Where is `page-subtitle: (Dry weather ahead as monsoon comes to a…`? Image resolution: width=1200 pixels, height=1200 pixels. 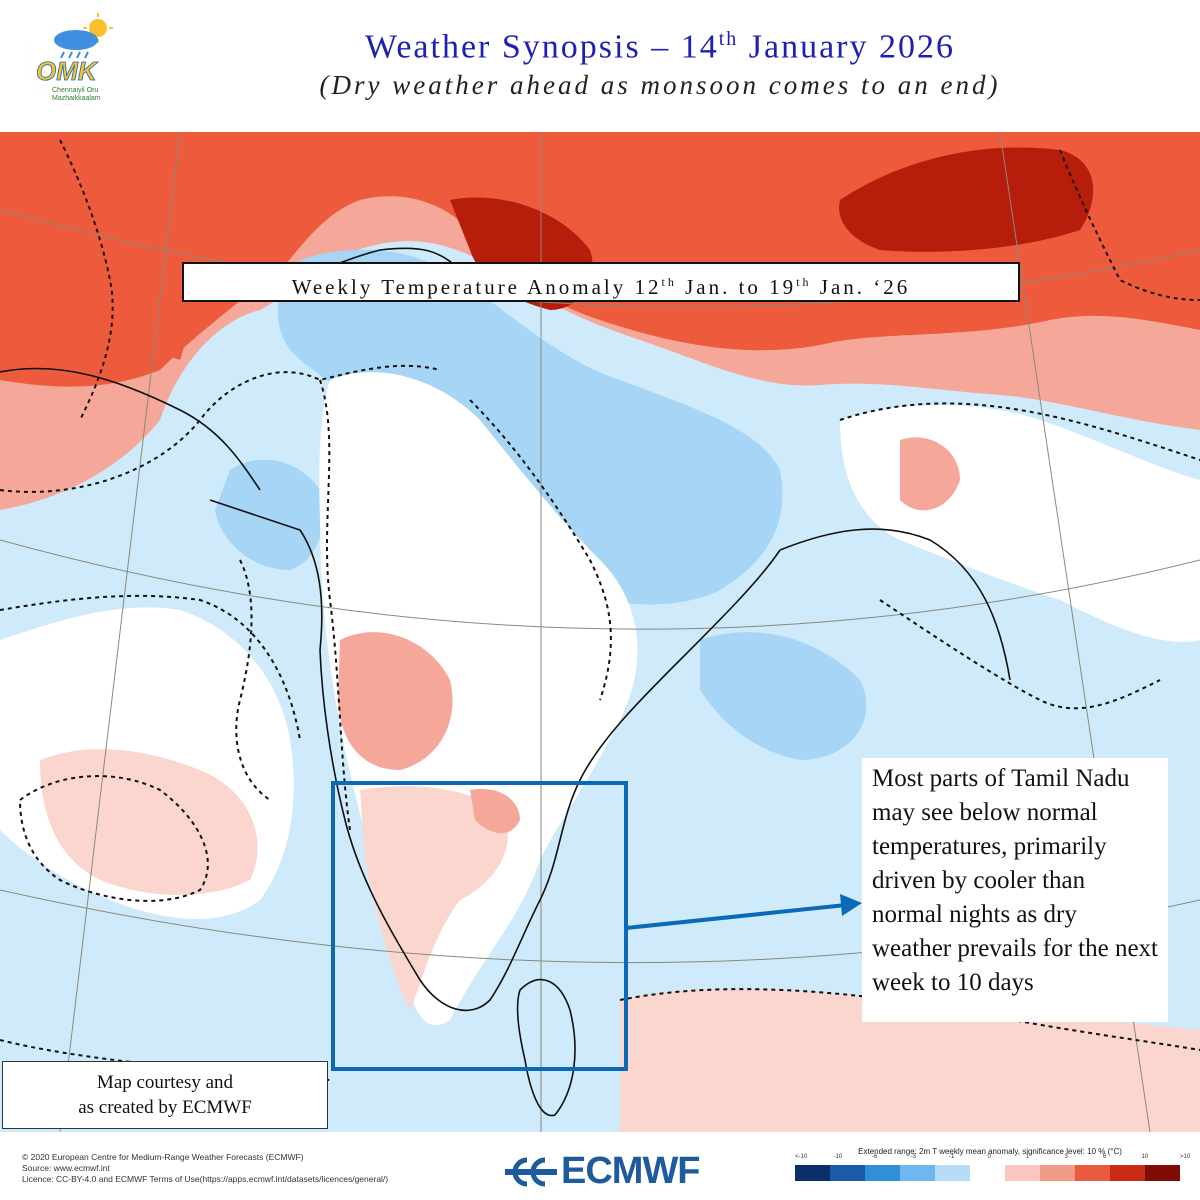 page-subtitle: (Dry weather ahead as monsoon comes to a… is located at coordinates (660, 85).